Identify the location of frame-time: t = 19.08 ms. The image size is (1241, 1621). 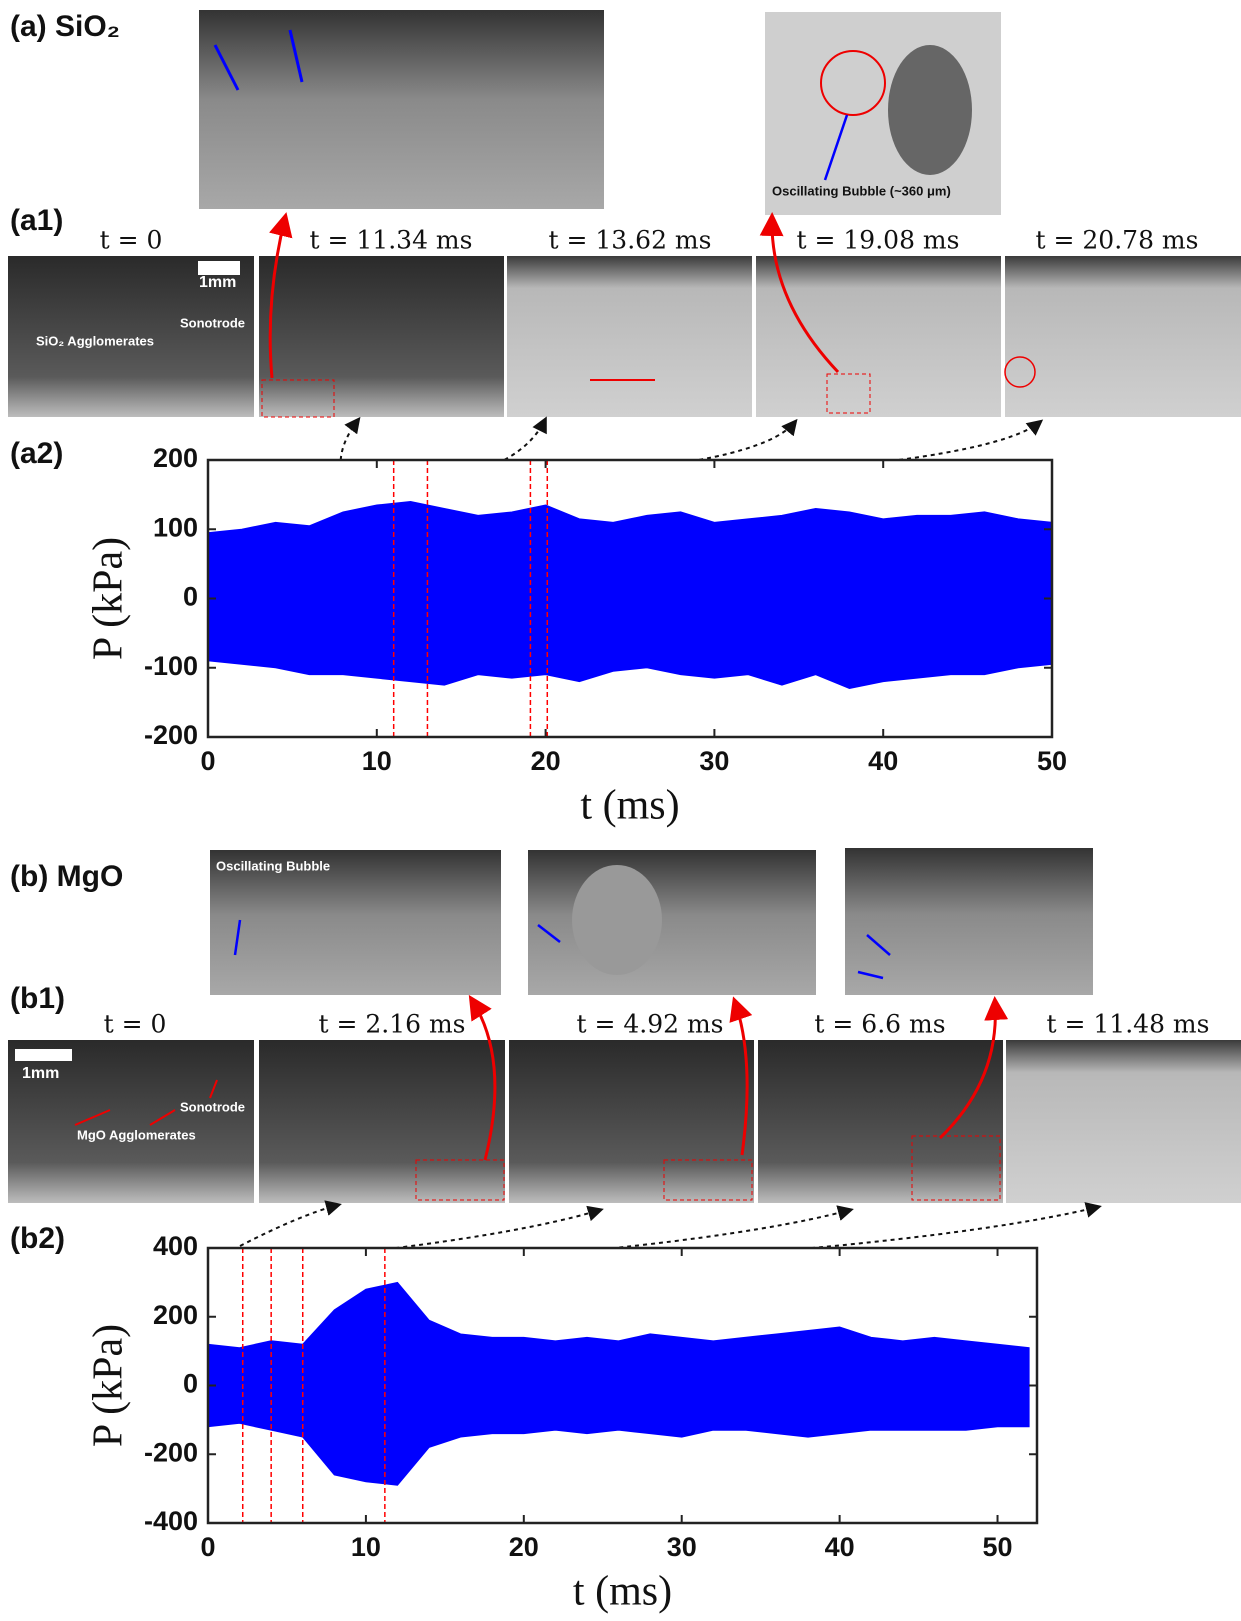
(878, 240).